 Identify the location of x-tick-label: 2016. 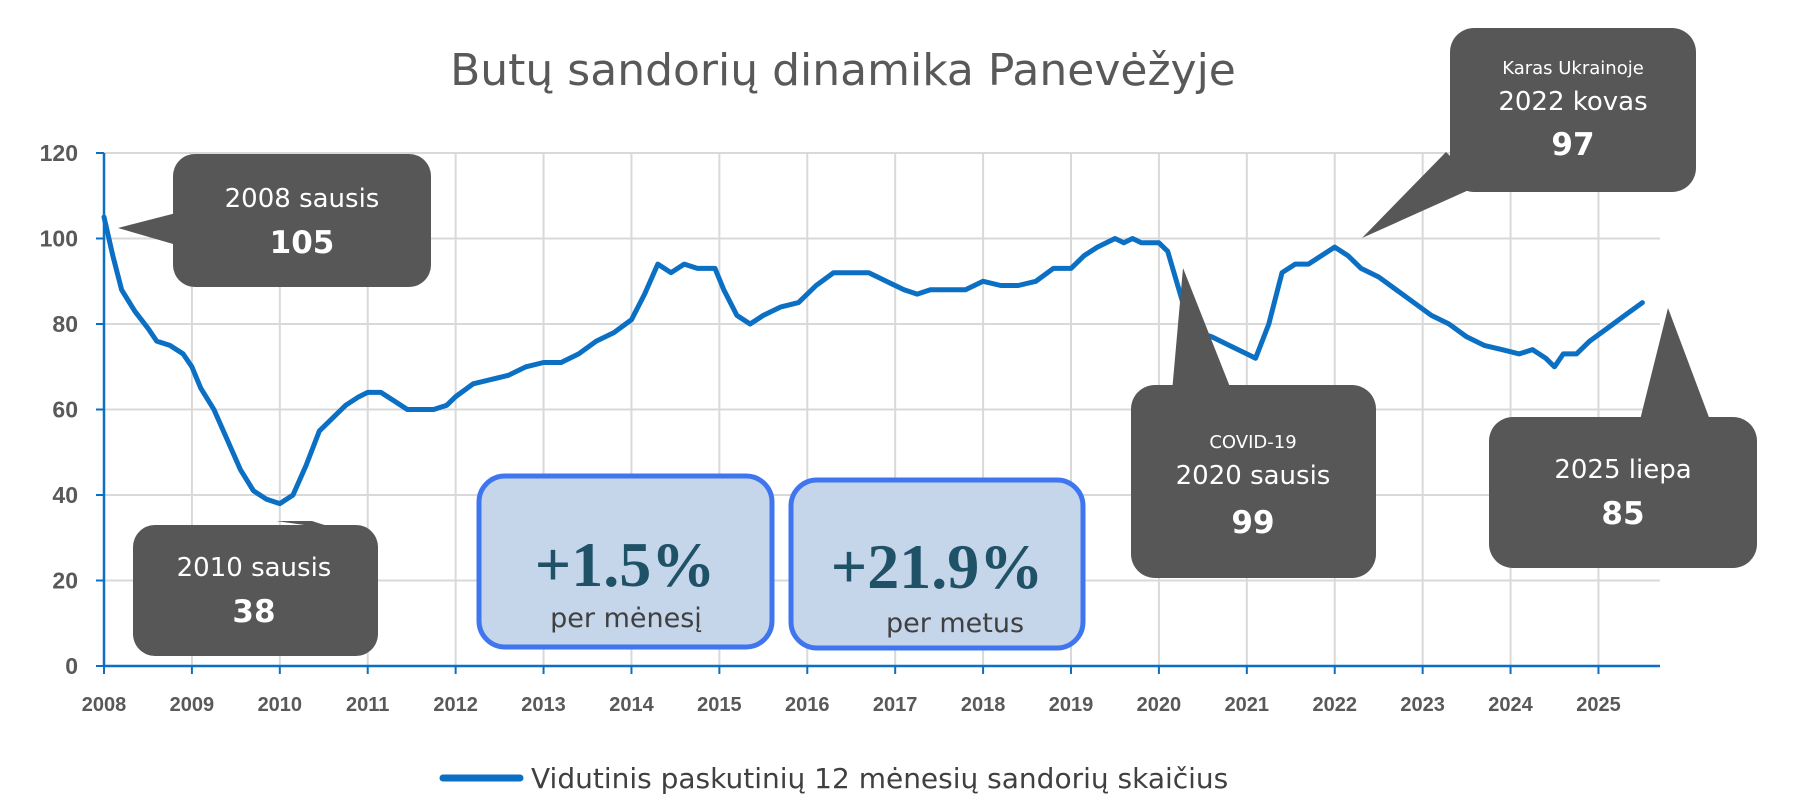
(807, 705).